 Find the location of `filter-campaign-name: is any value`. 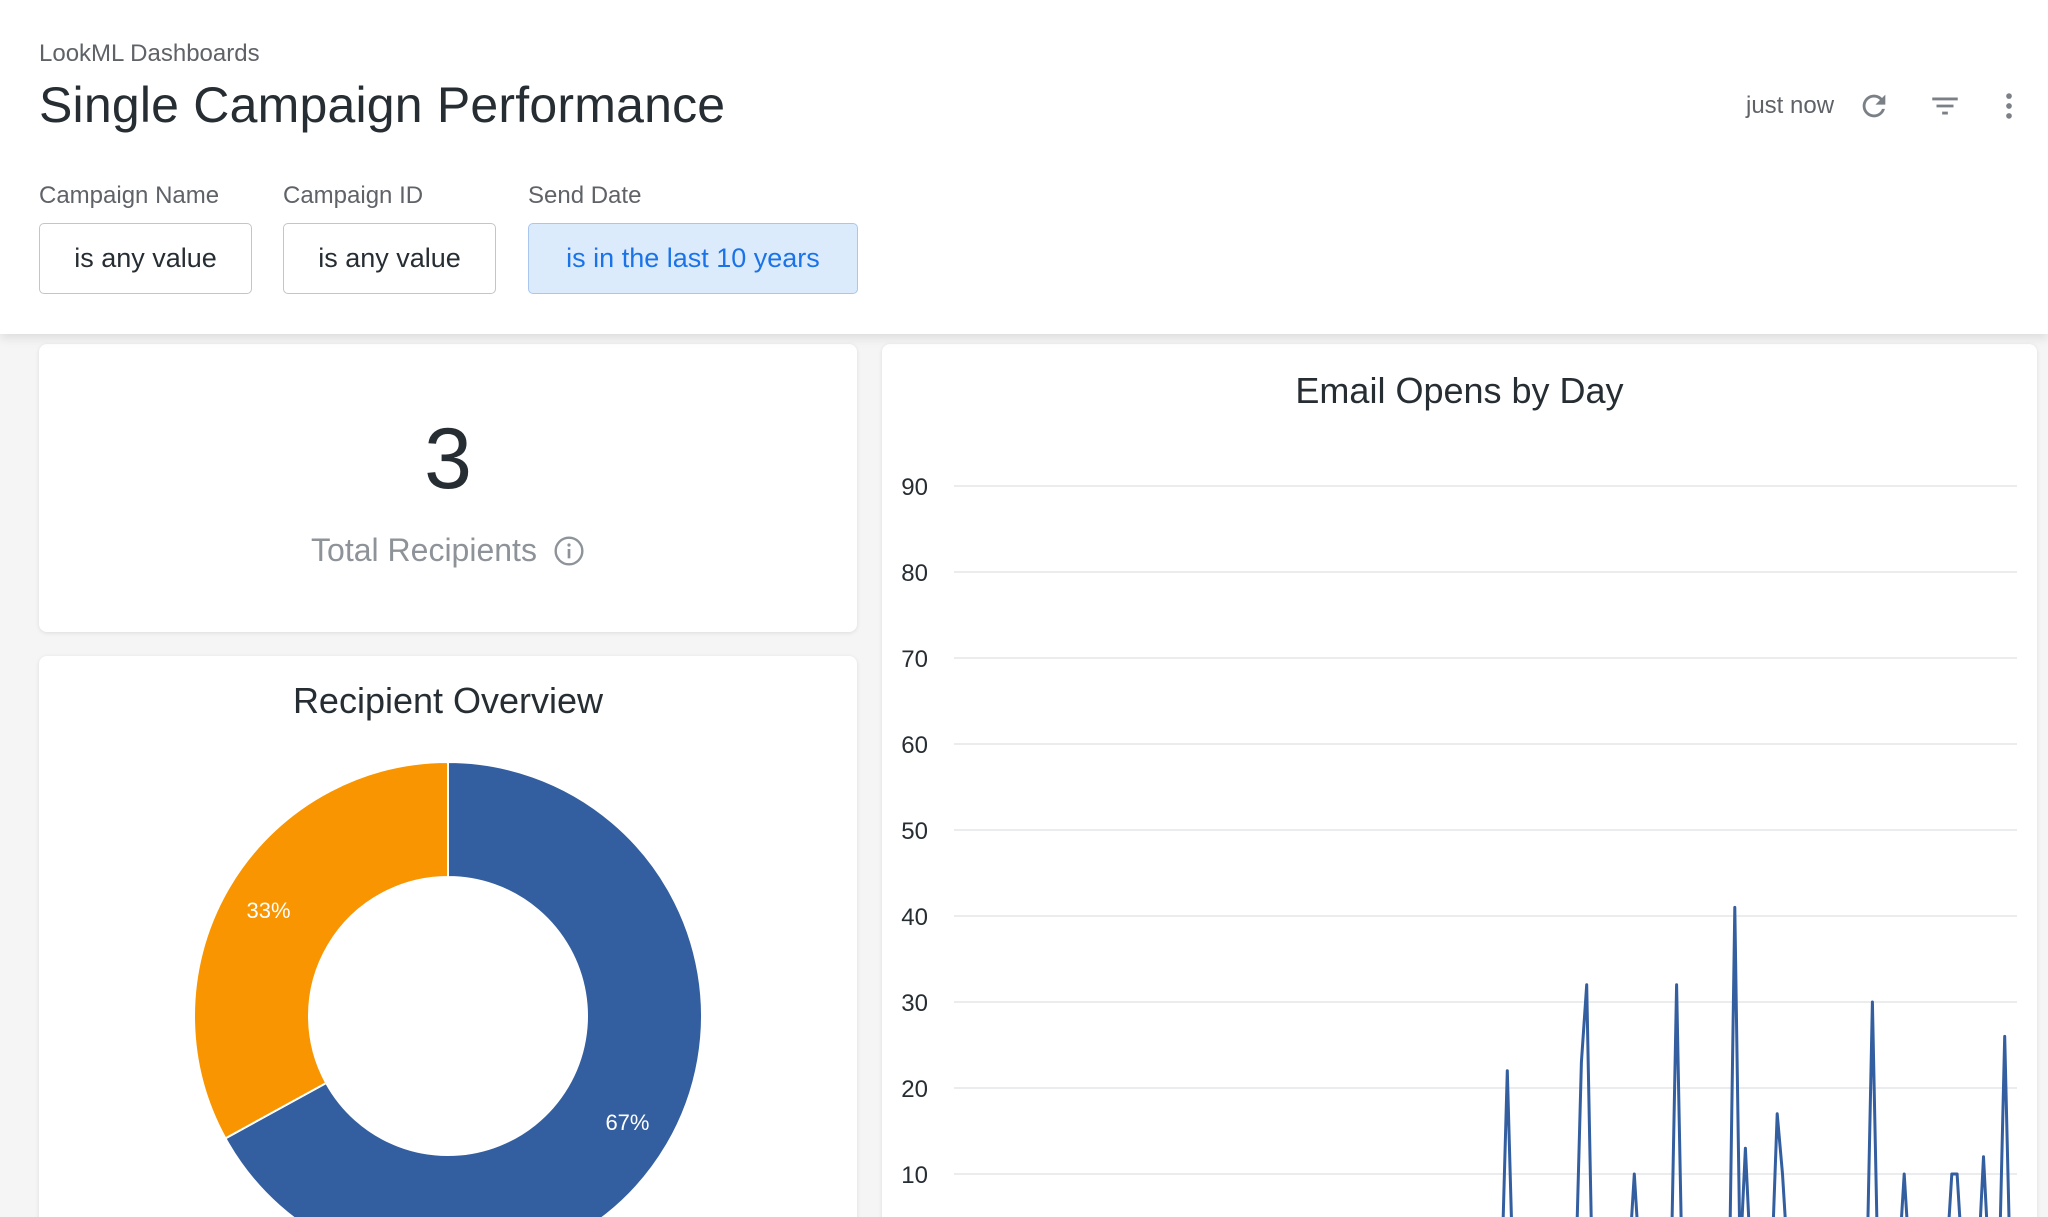

filter-campaign-name: is any value is located at coordinates (145, 258).